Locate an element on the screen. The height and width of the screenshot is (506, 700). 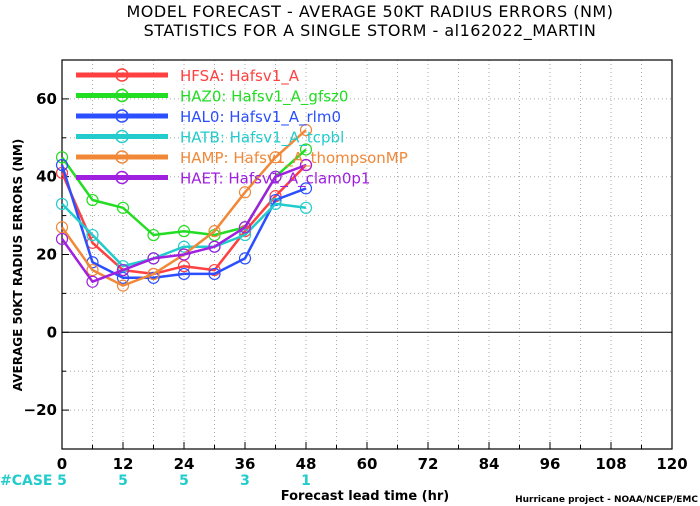
x-tick-label: 48 is located at coordinates (306, 464).